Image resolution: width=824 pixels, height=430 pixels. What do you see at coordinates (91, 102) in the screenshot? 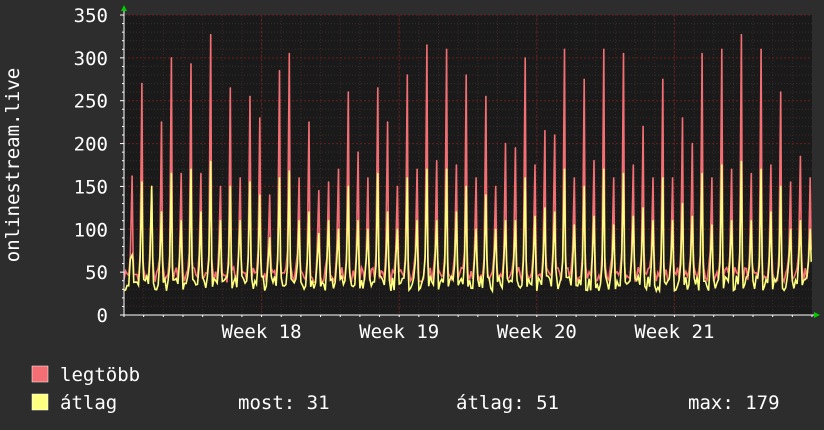
I see `y-tick-label: 250` at bounding box center [91, 102].